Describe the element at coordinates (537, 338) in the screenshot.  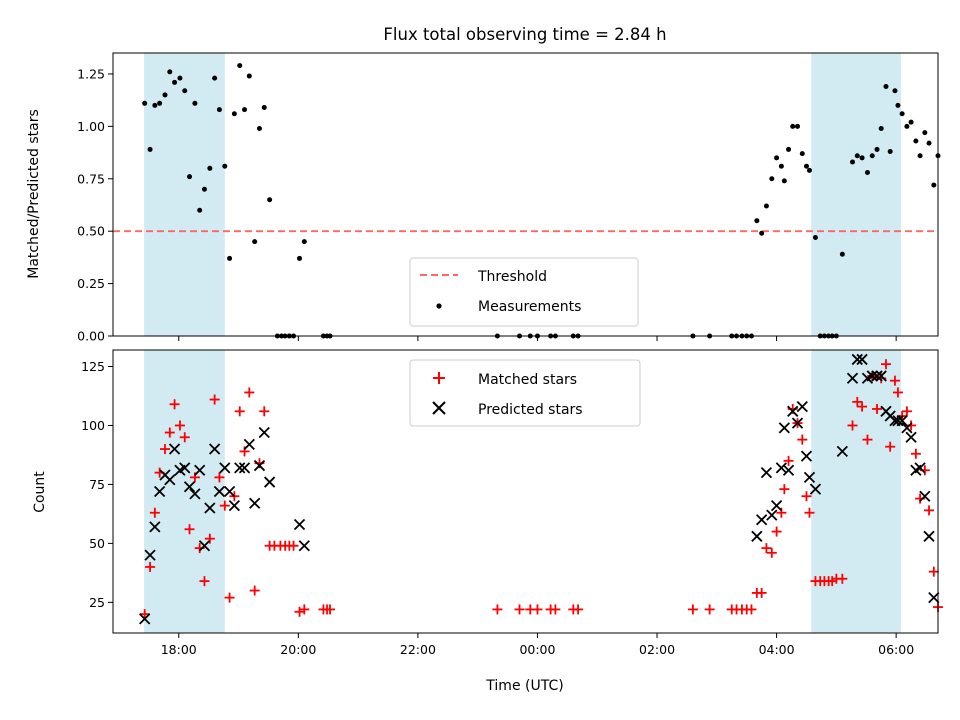
I see `x-ticks` at that location.